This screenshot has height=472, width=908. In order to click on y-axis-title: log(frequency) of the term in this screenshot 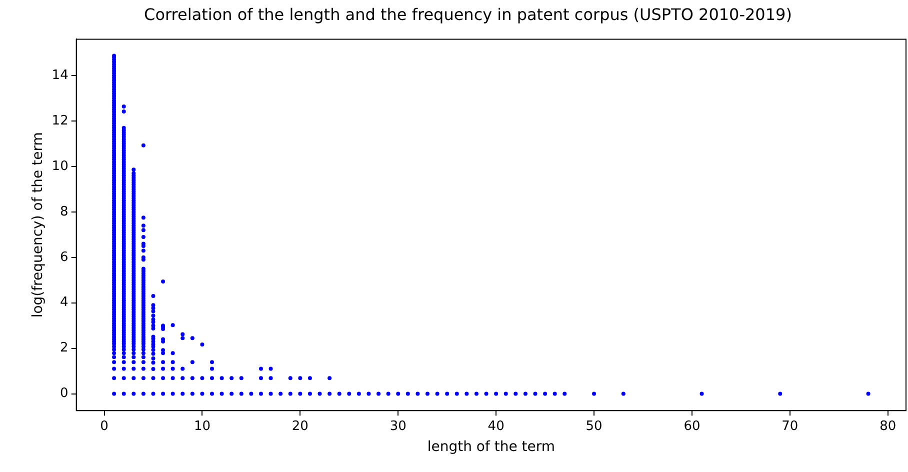, I will do `click(38, 225)`.